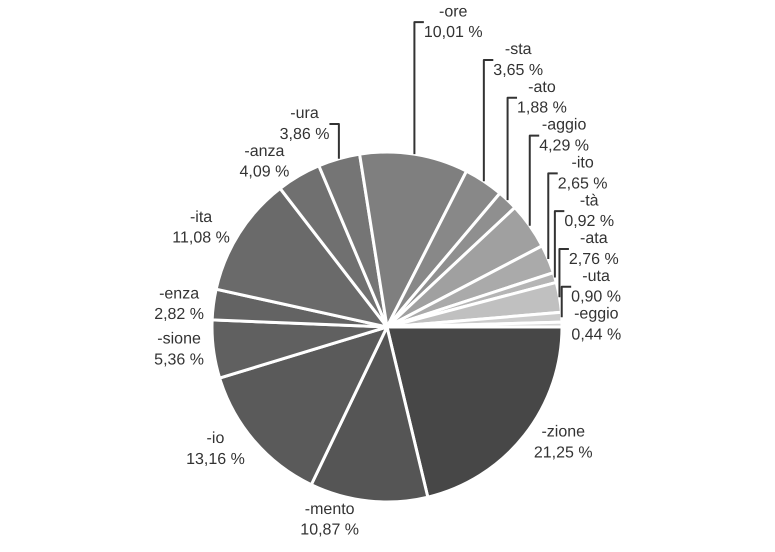 The image size is (775, 552). Describe the element at coordinates (589, 201) in the screenshot. I see `slice-label: -tà` at that location.